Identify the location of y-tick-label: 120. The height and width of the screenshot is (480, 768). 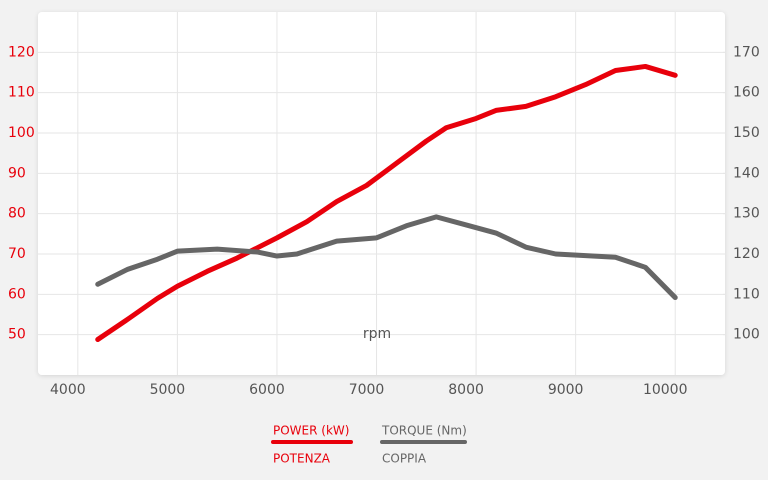
(21, 52).